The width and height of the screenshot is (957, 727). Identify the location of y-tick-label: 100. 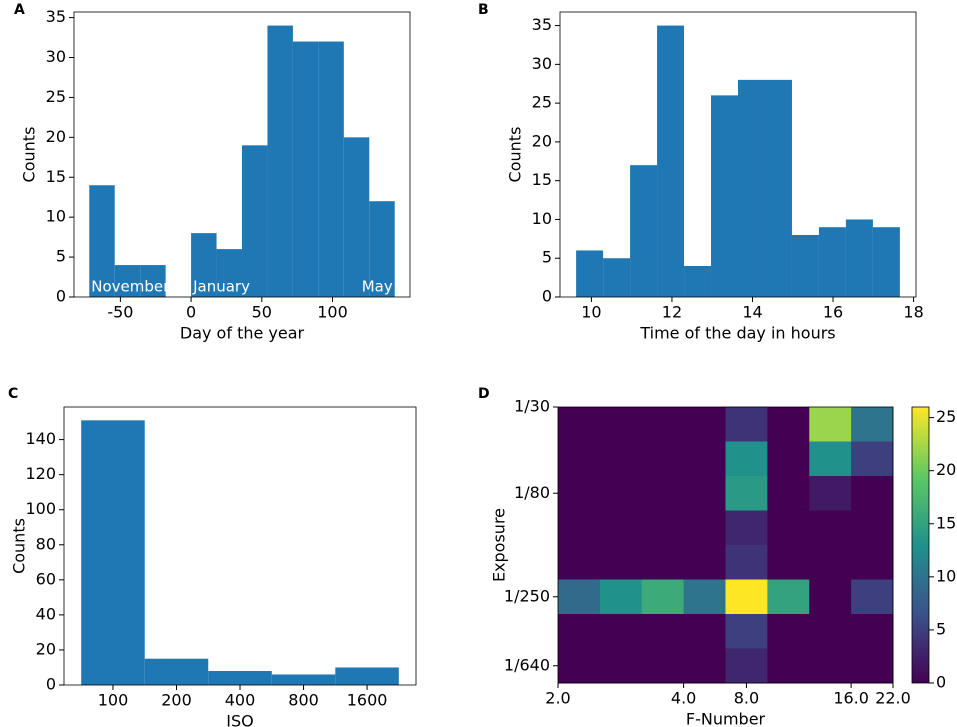
(40, 508).